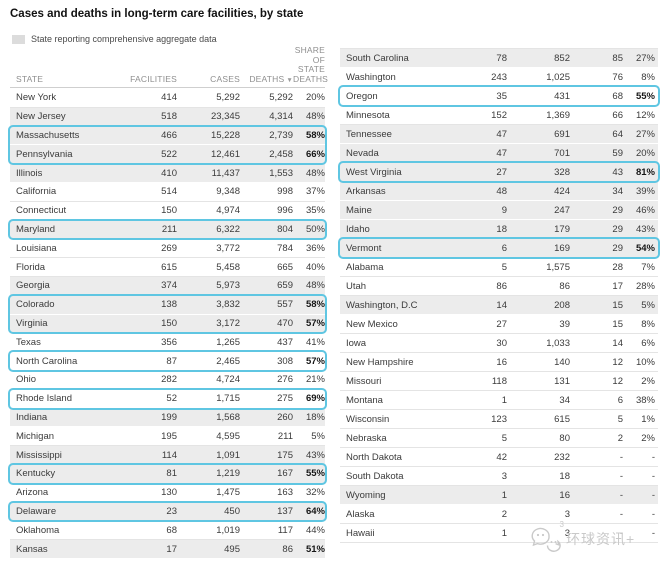 Image resolution: width=670 pixels, height=575 pixels. I want to click on share-value: 7%, so click(648, 267).